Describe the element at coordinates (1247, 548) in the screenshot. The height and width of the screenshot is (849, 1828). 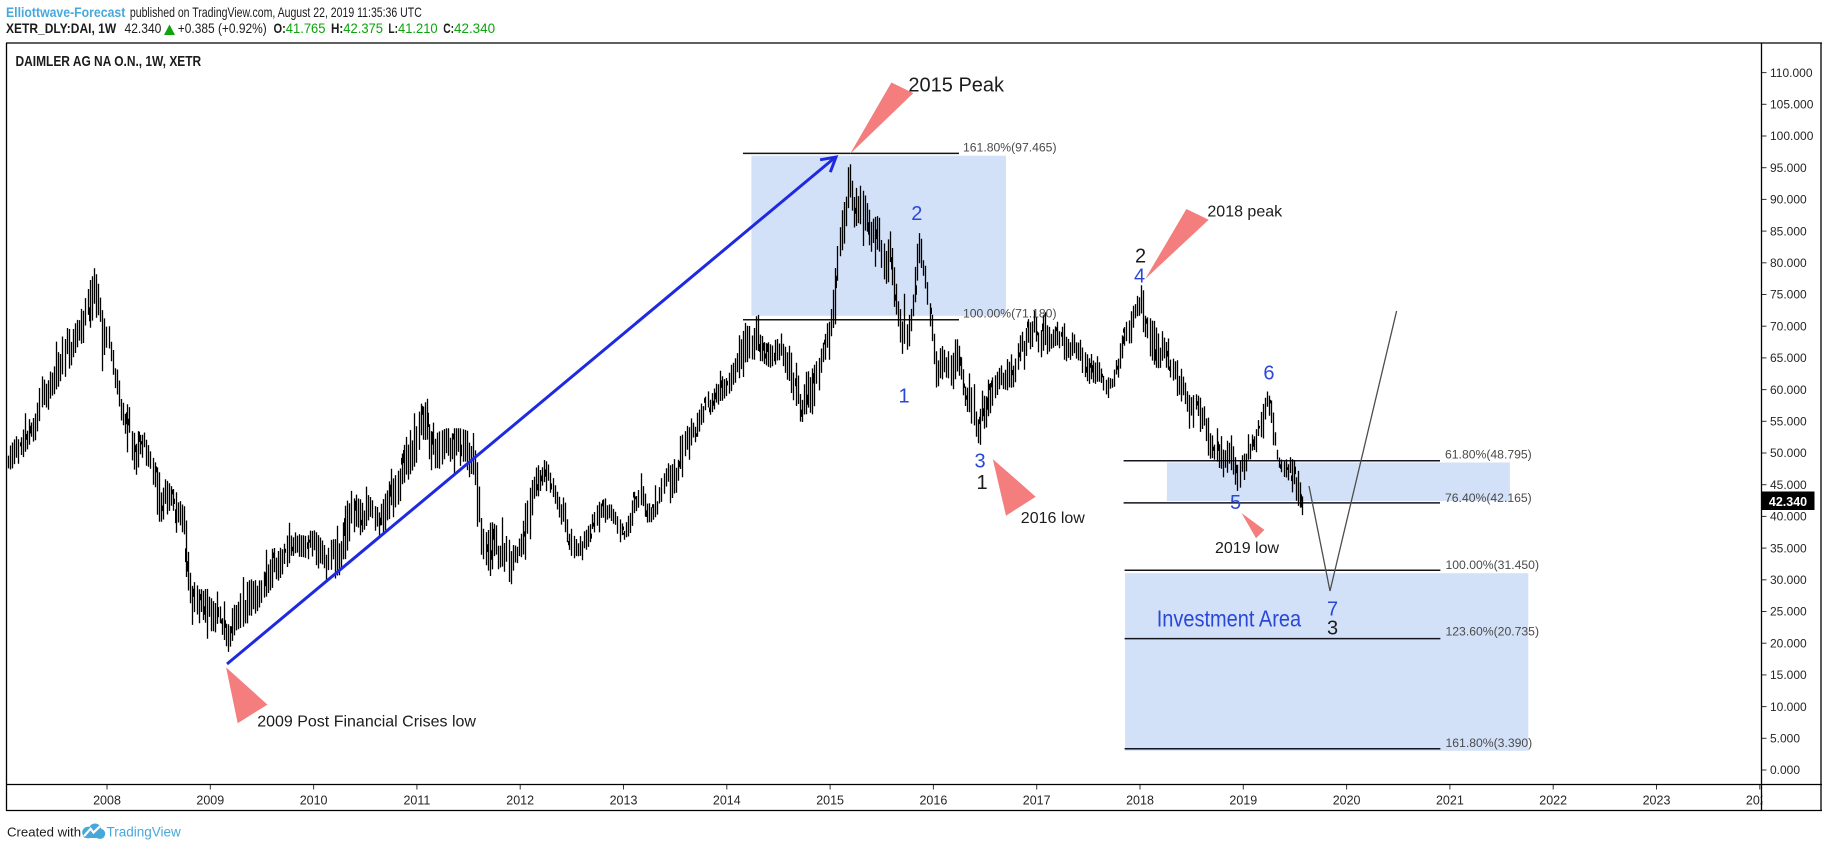
I see `svg-text: 2019 low` at that location.